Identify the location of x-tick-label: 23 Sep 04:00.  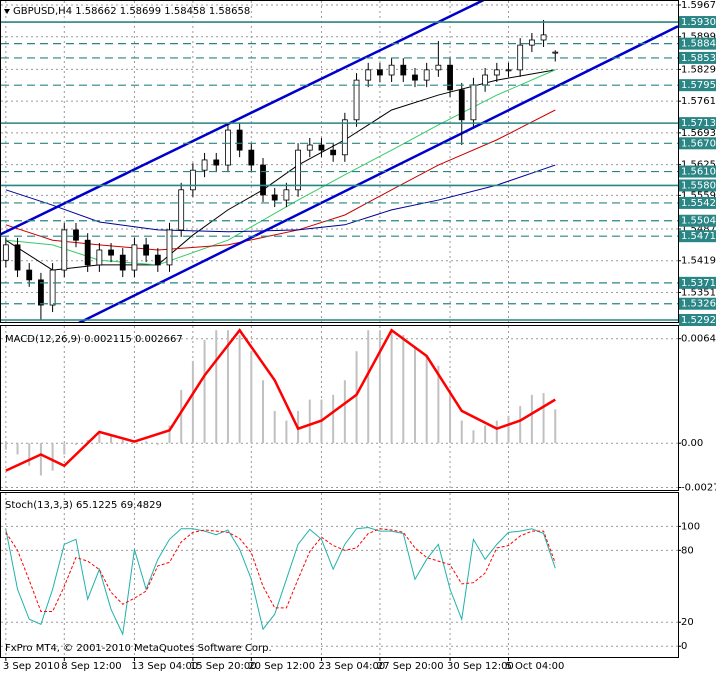
(351, 666).